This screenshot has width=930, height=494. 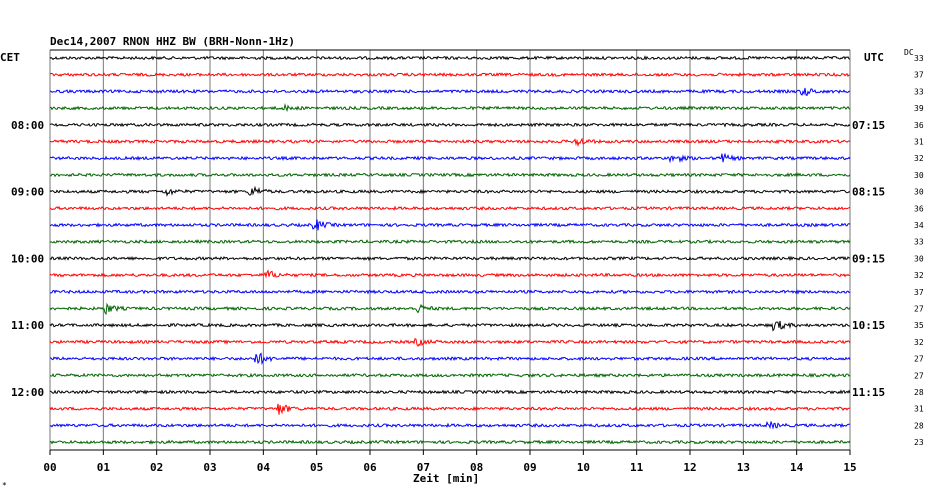 I want to click on left-timezone-label: CET, so click(x=10, y=57).